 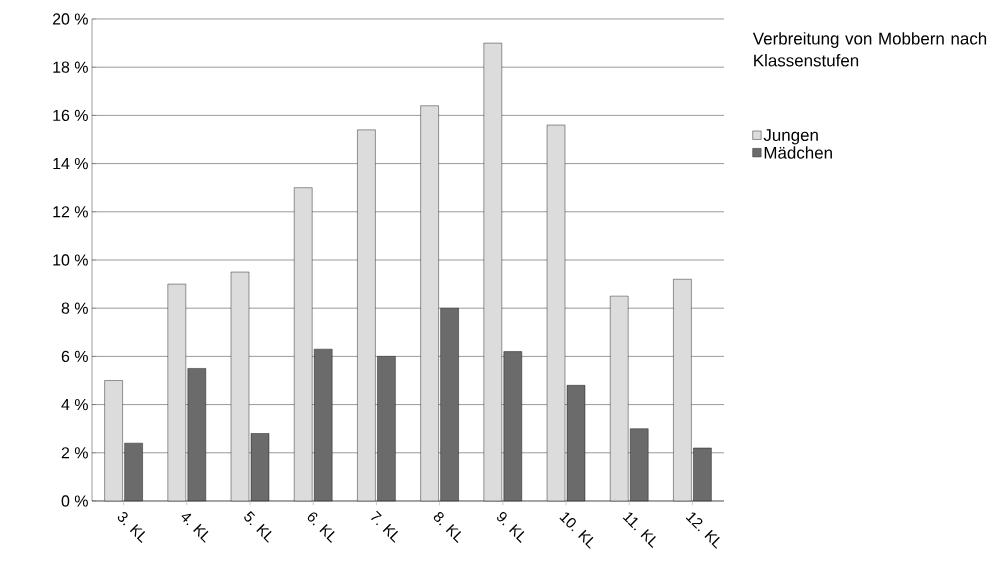 What do you see at coordinates (639, 530) in the screenshot?
I see `x-tick-label: 11. KL` at bounding box center [639, 530].